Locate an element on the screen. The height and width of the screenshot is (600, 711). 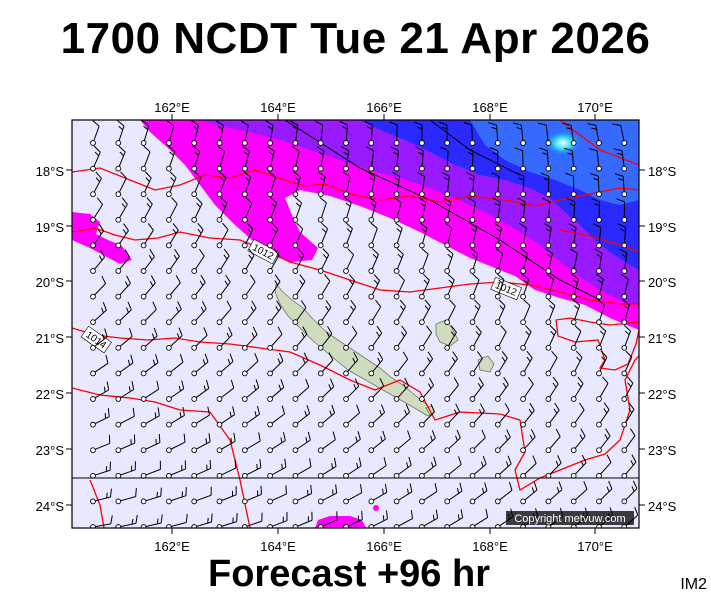
lon-label-top: 168°E is located at coordinates (490, 107).